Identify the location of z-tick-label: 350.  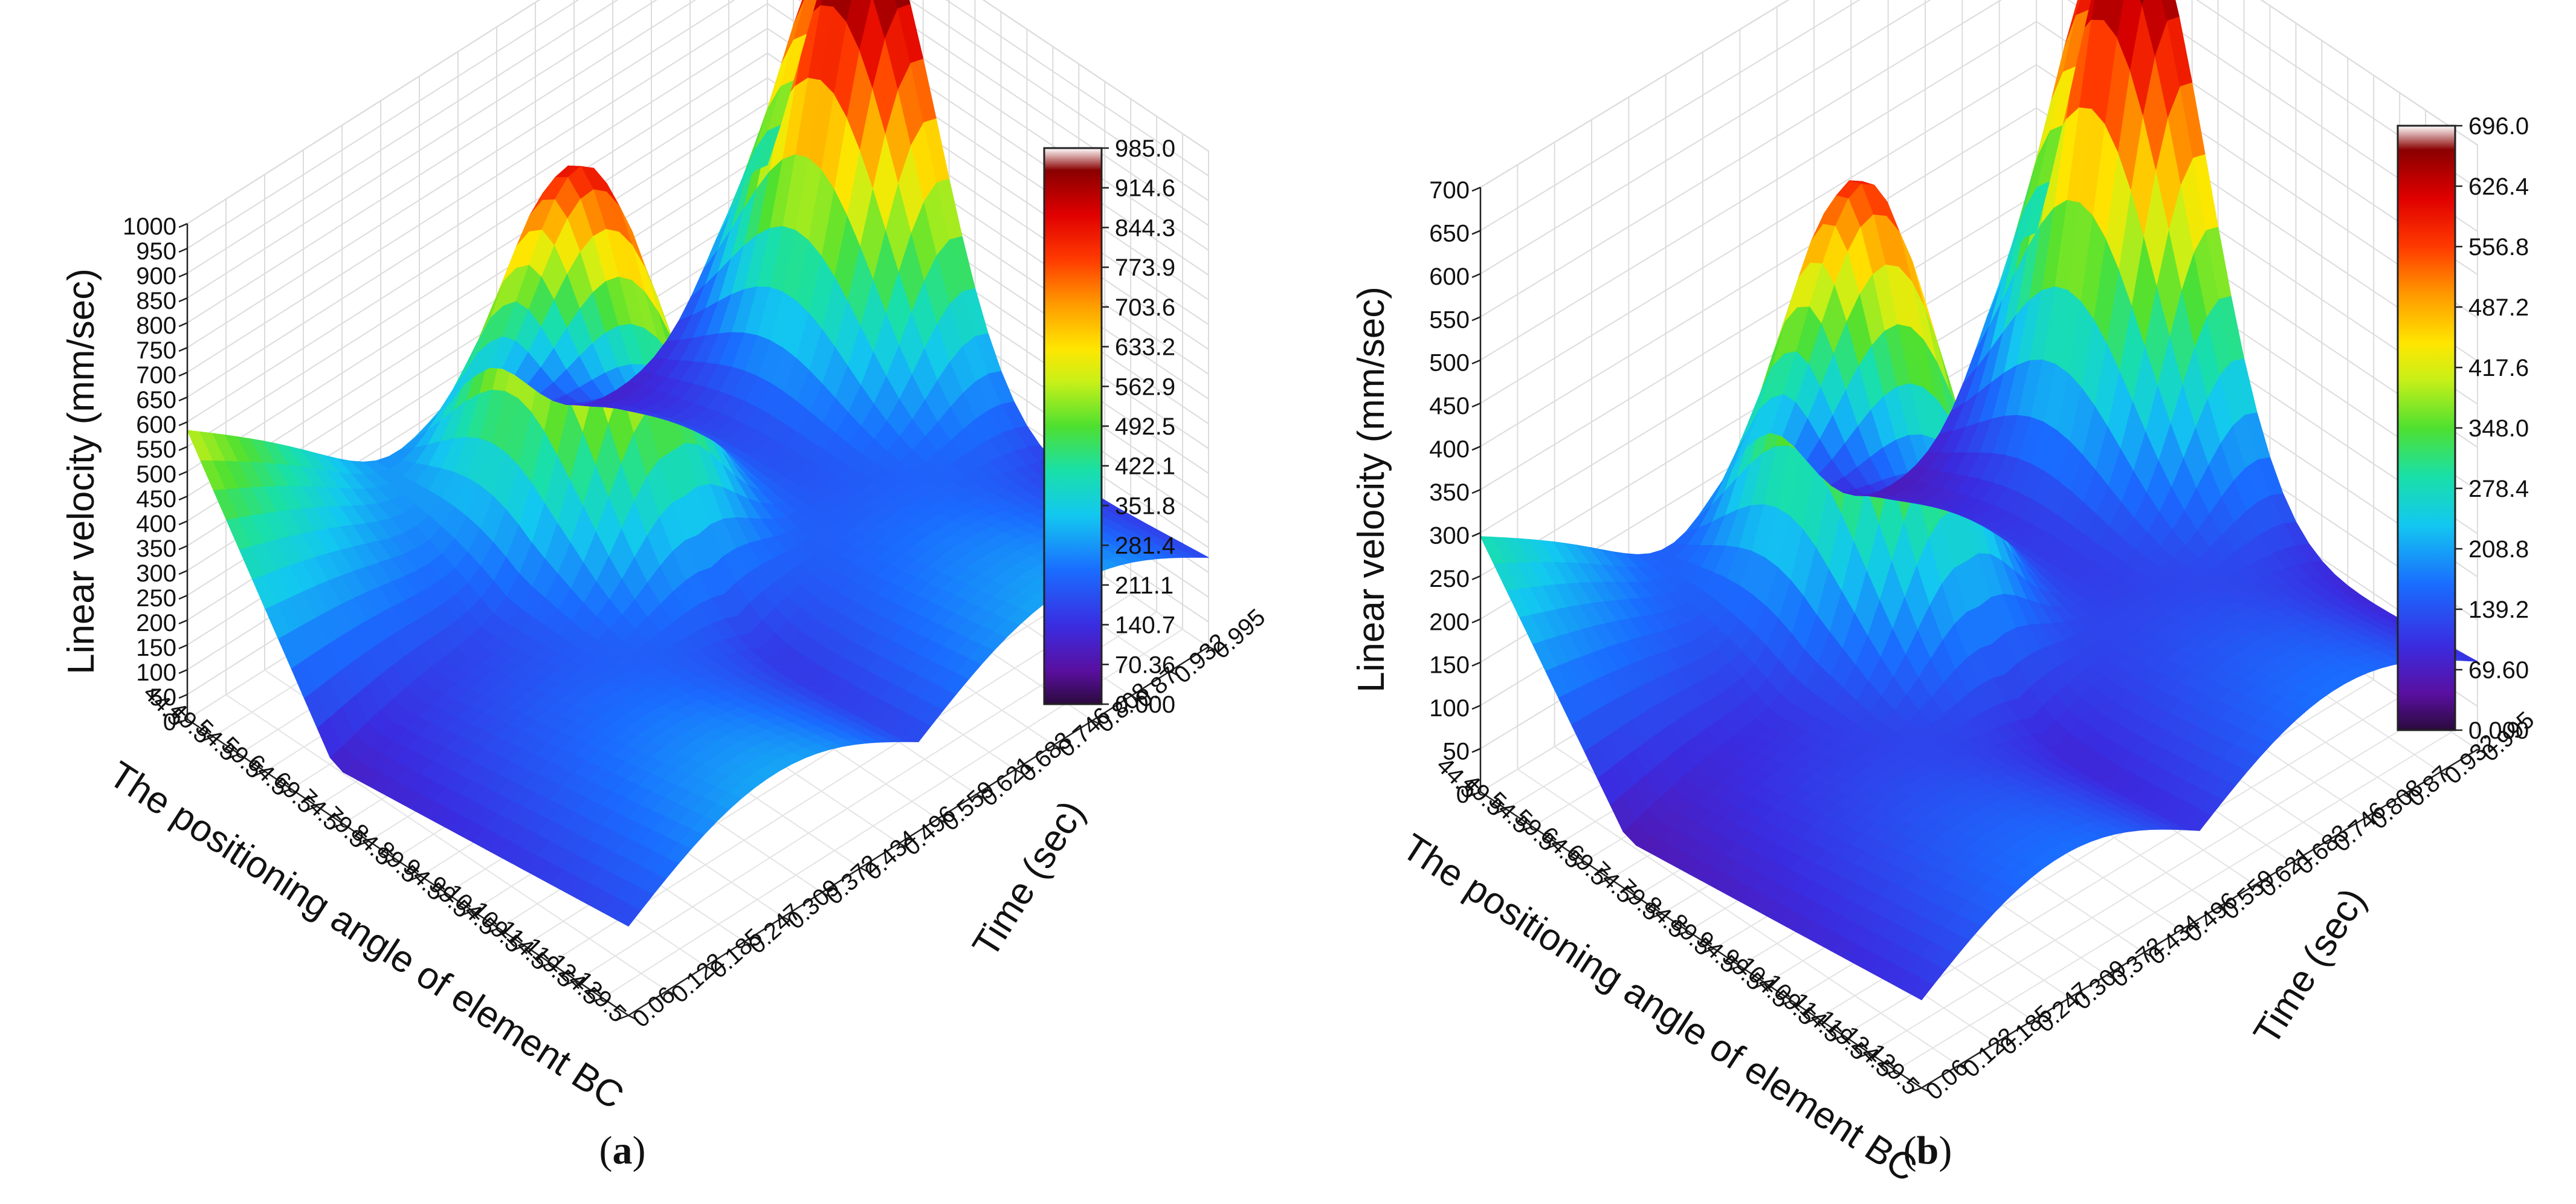
(1450, 492).